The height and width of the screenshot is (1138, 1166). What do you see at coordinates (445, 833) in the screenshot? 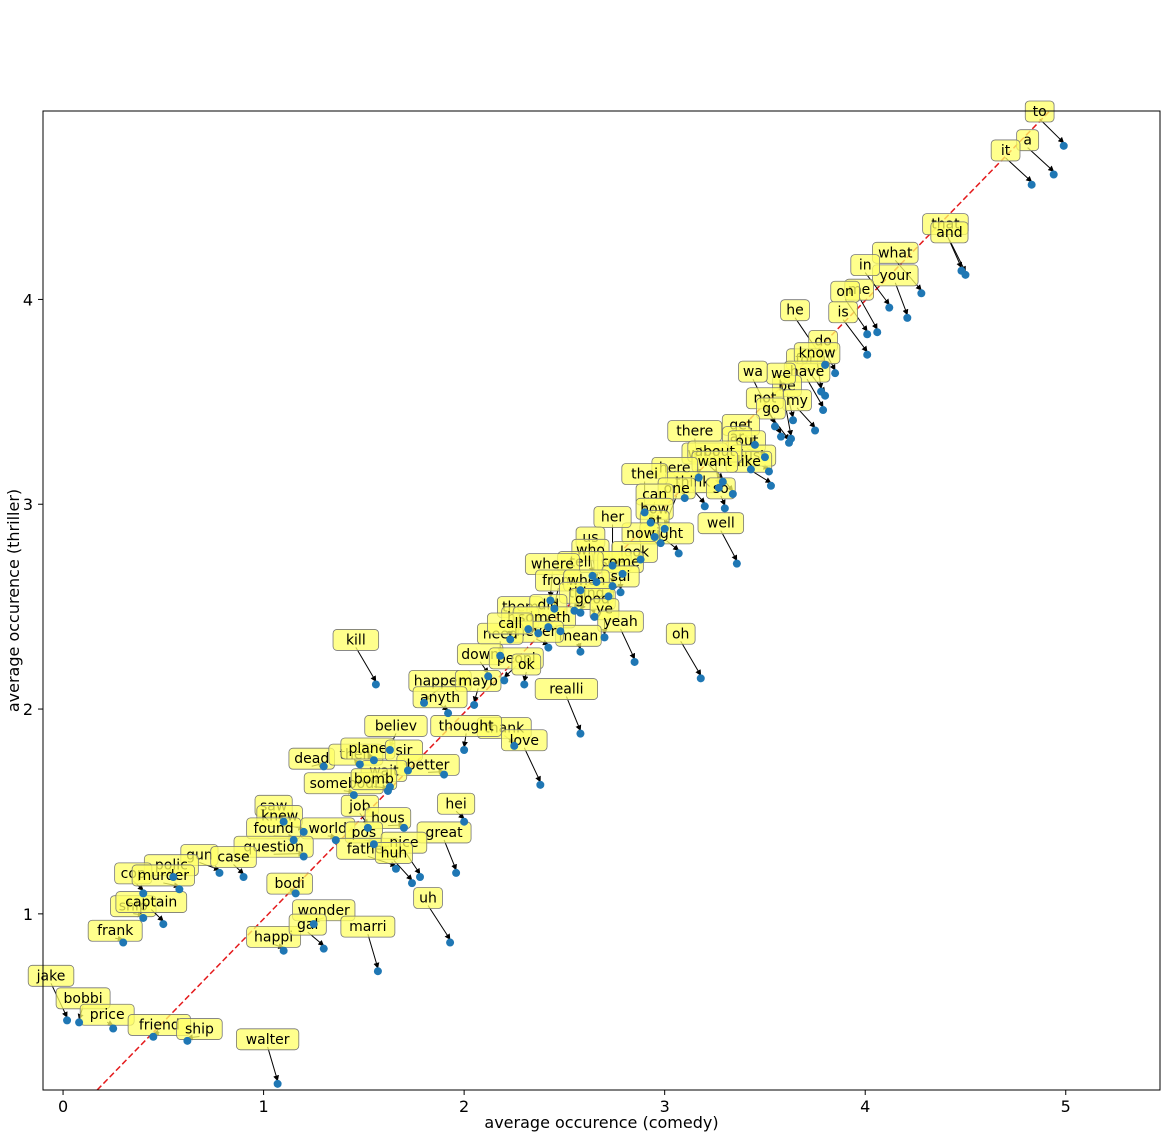
I see `annotation-label: great` at bounding box center [445, 833].